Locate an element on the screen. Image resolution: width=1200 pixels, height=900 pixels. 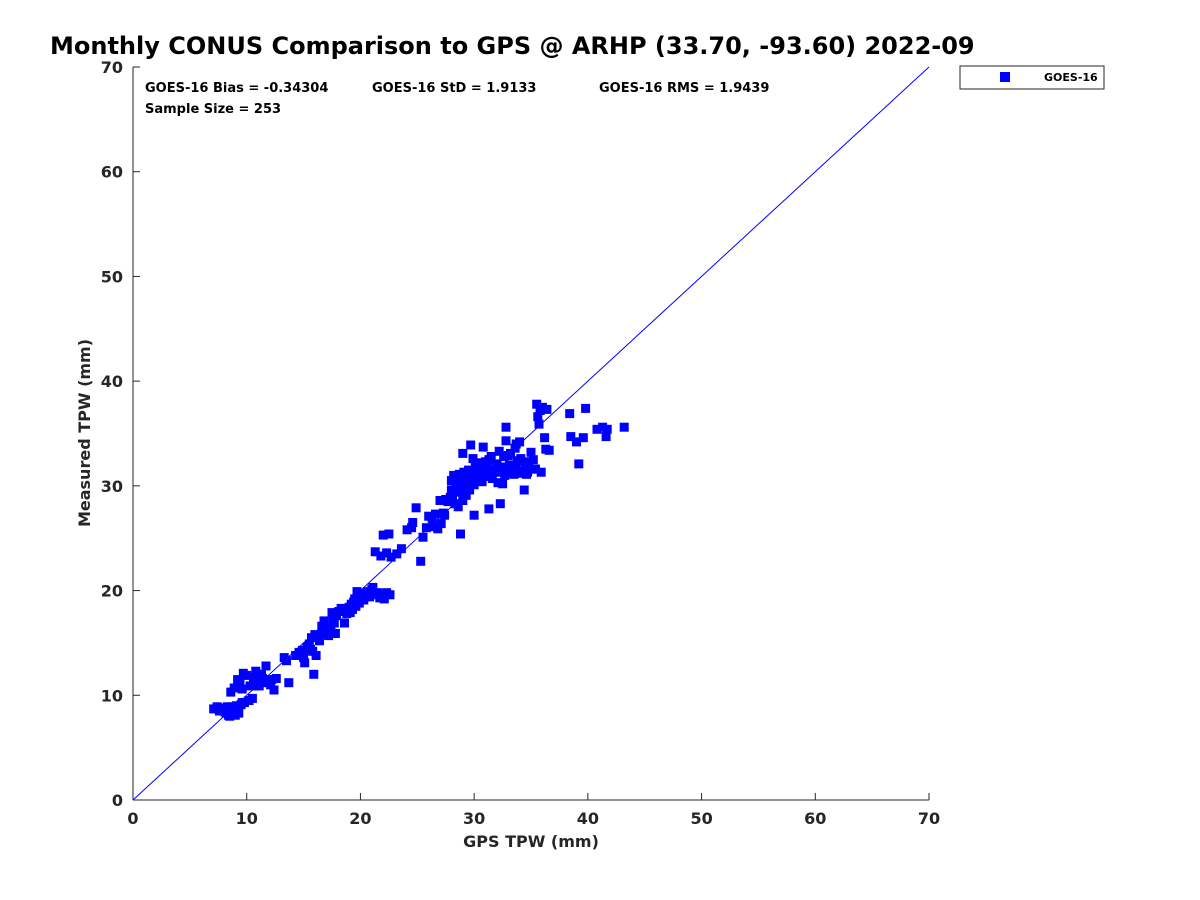
x-tick-label: 60 is located at coordinates (815, 818).